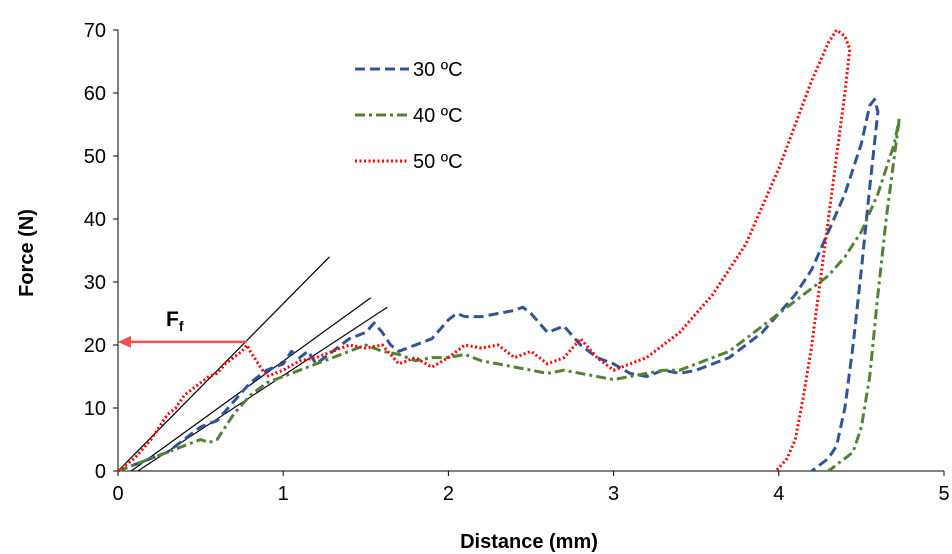 The image size is (952, 554). What do you see at coordinates (283, 494) in the screenshot?
I see `x-tick-label: 1` at bounding box center [283, 494].